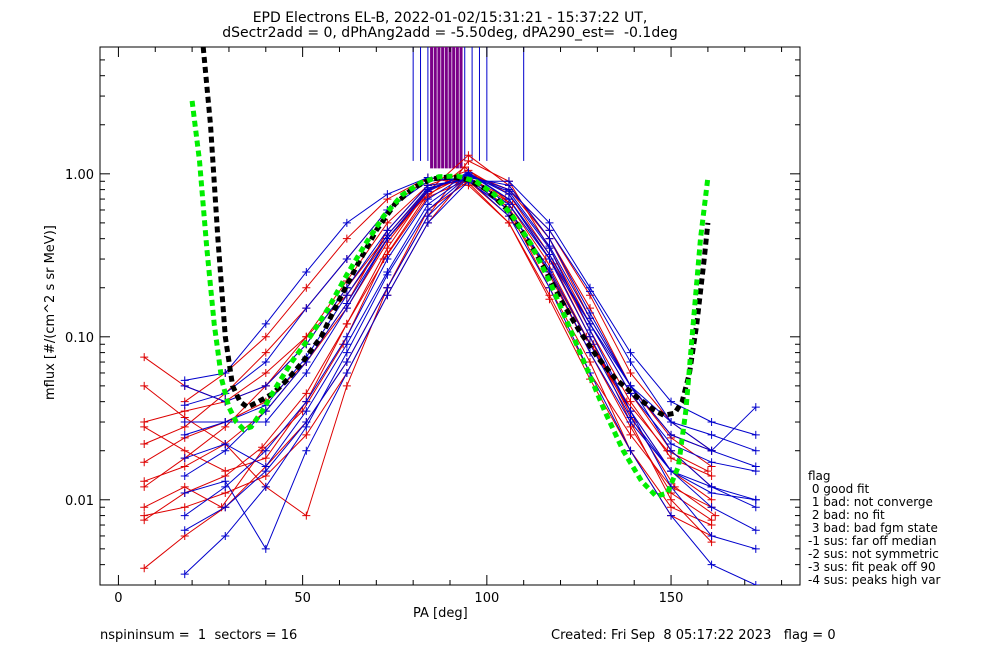 Image resolution: width=1000 pixels, height=650 pixels. Describe the element at coordinates (873, 554) in the screenshot. I see `legend-item: -2 sus: not symmetric` at that location.